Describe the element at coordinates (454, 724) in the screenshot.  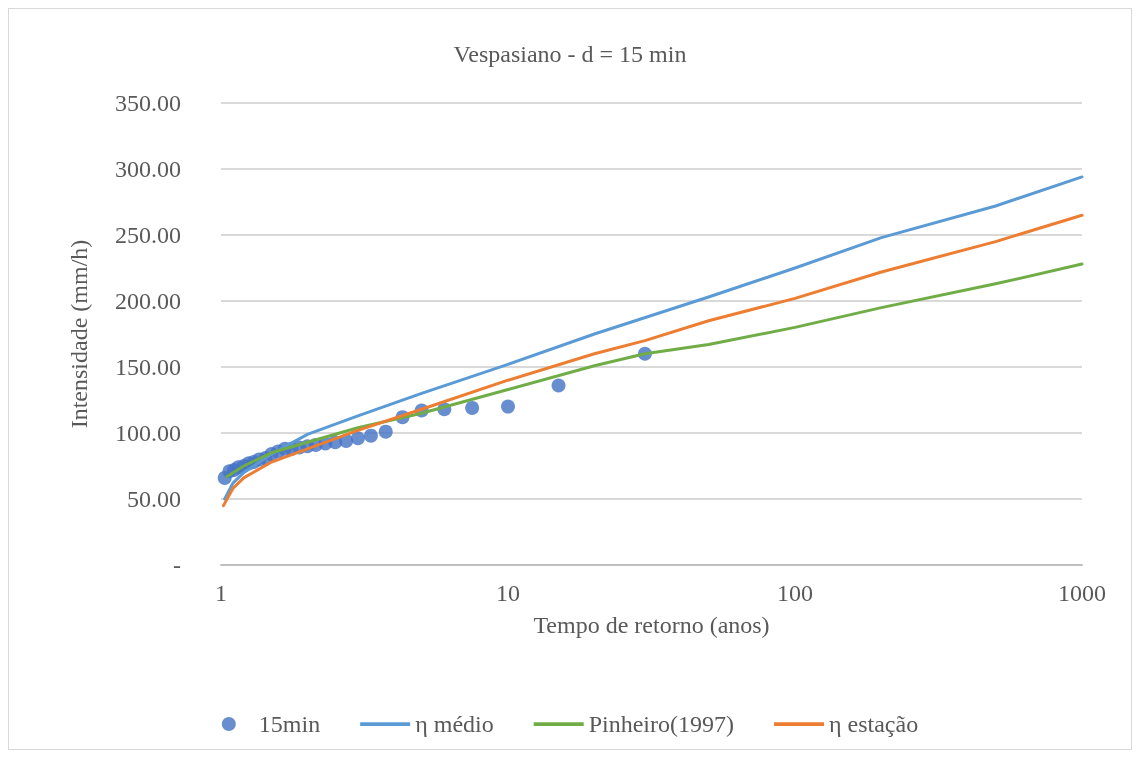
I see `legend-label: η médio` at that location.